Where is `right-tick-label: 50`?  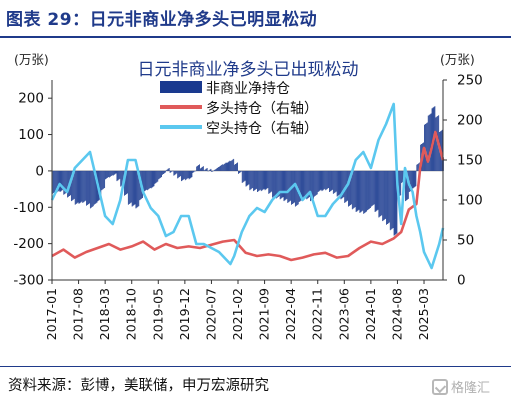 right-tick-label: 50 is located at coordinates (465, 241).